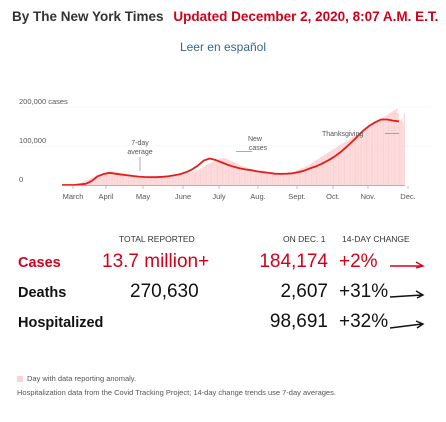 The image size is (446, 422). What do you see at coordinates (223, 324) in the screenshot?
I see `stat-row-hospitalized: Hospitalized 98,691 +32%` at bounding box center [223, 324].